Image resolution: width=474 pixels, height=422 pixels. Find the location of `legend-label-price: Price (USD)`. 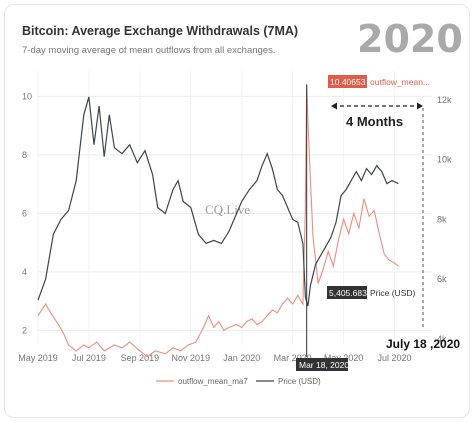

legend-label-price: Price (USD) is located at coordinates (299, 381).